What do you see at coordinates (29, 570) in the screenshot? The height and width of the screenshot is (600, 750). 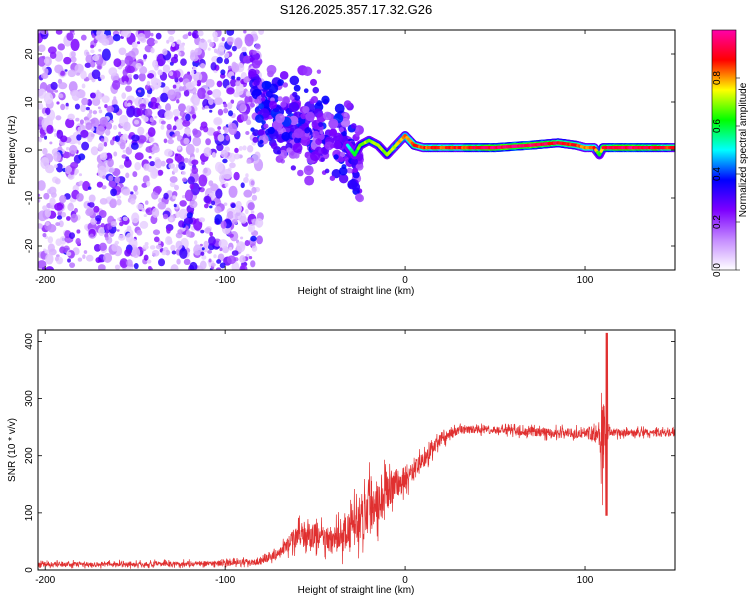 I see `y-tick-label: 0` at bounding box center [29, 570].